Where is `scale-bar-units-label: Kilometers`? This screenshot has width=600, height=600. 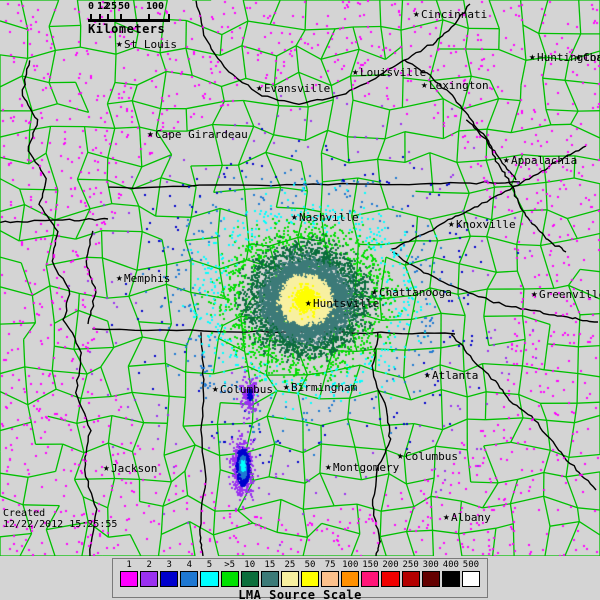
scale-bar-units-label: Kilometers is located at coordinates (127, 29).